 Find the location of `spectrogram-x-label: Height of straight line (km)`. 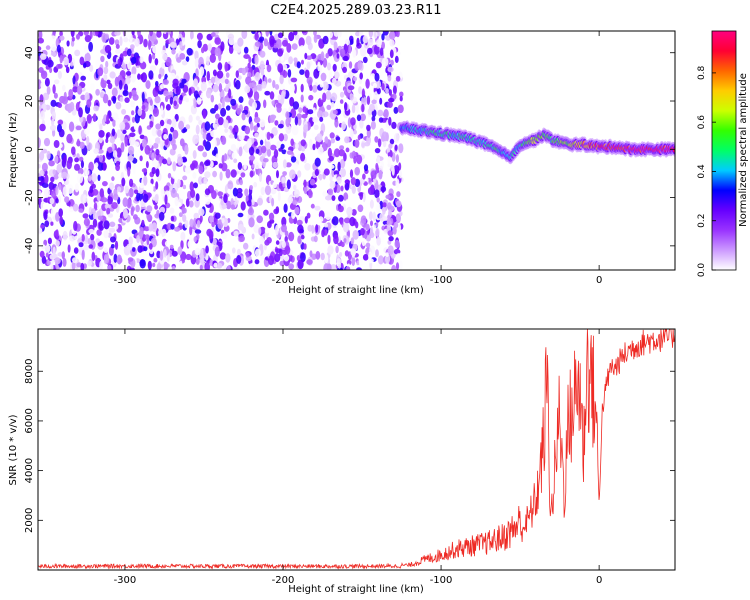

spectrogram-x-label: Height of straight line (km) is located at coordinates (356, 290).